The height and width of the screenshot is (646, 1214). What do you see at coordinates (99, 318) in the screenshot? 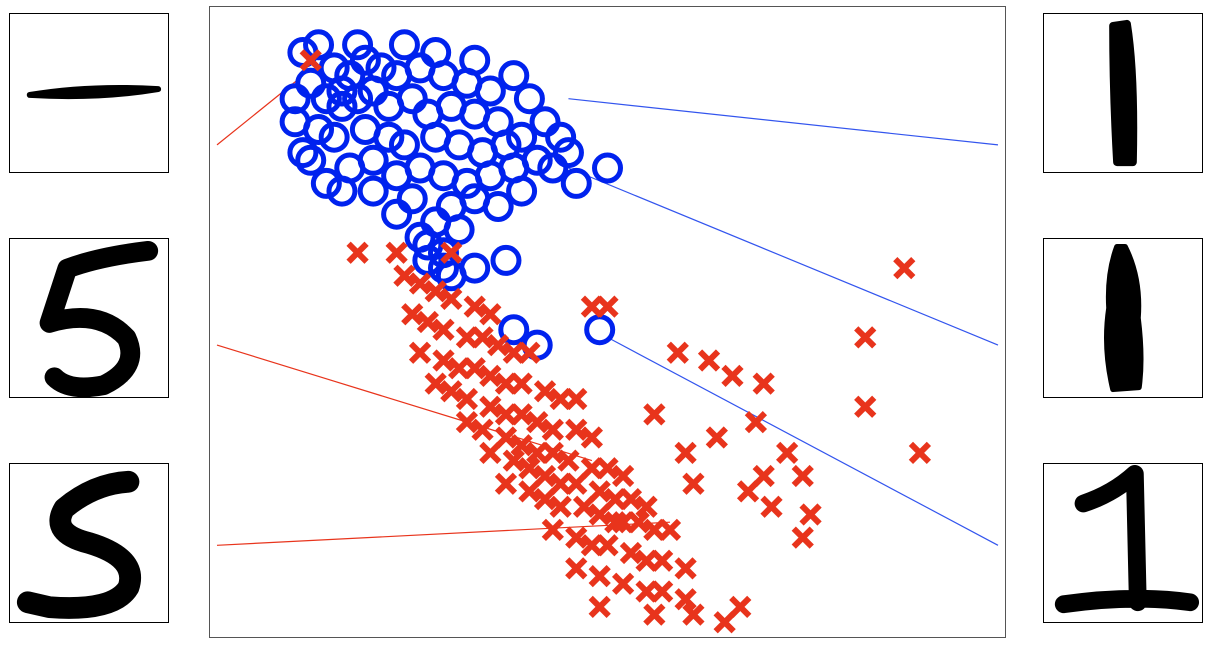
I see `digit-five-upright-image` at bounding box center [99, 318].